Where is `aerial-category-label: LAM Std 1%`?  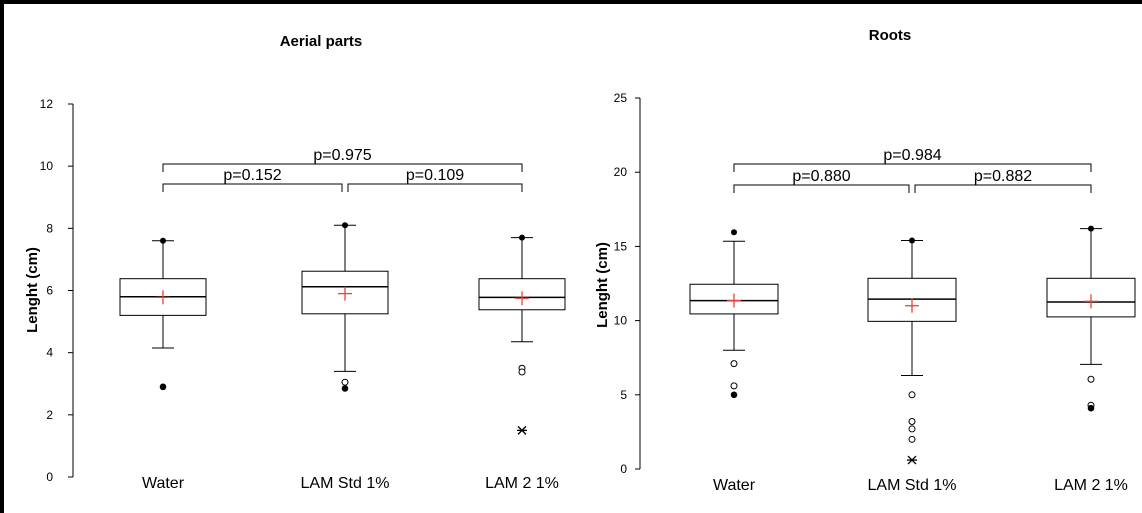 aerial-category-label: LAM Std 1% is located at coordinates (345, 483).